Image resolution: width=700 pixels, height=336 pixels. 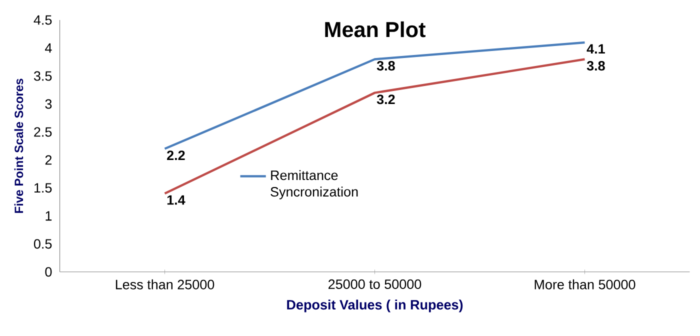 I want to click on data-label: 2.2, so click(x=176, y=155).